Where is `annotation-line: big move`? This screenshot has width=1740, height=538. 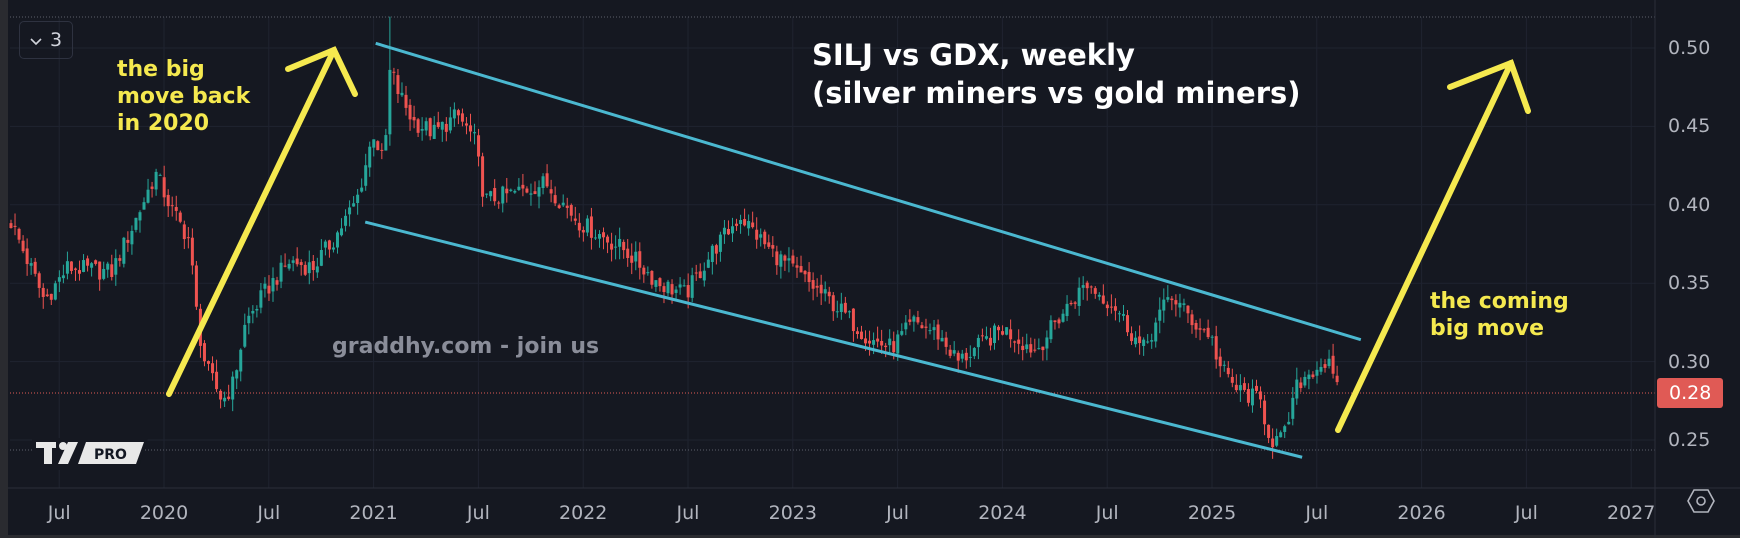
annotation-line: big move is located at coordinates (1487, 328).